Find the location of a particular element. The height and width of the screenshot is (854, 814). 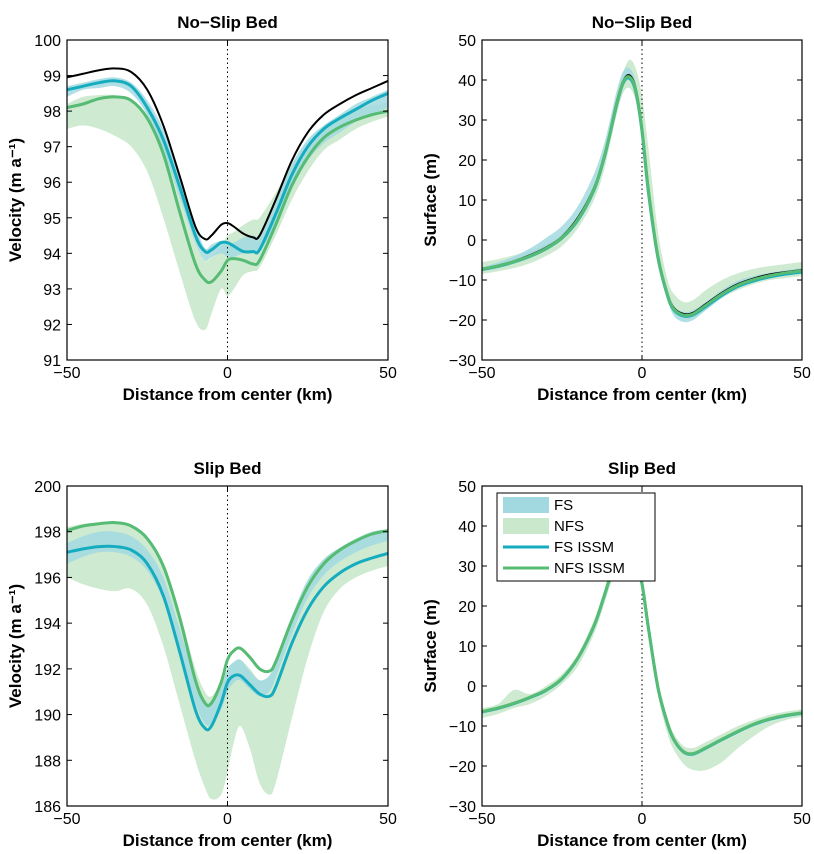

y-tick-label: 194 is located at coordinates (47, 624).